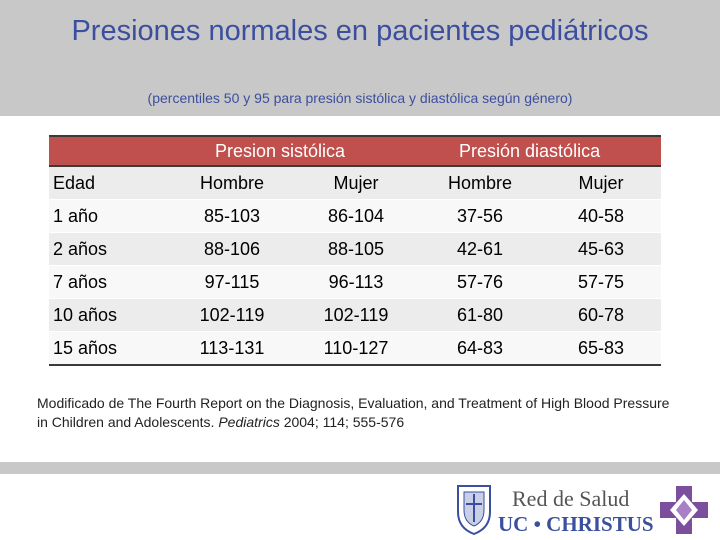 Image resolution: width=720 pixels, height=540 pixels. Describe the element at coordinates (480, 183) in the screenshot. I see `column-header-hombre-diastolica: Hombre` at that location.